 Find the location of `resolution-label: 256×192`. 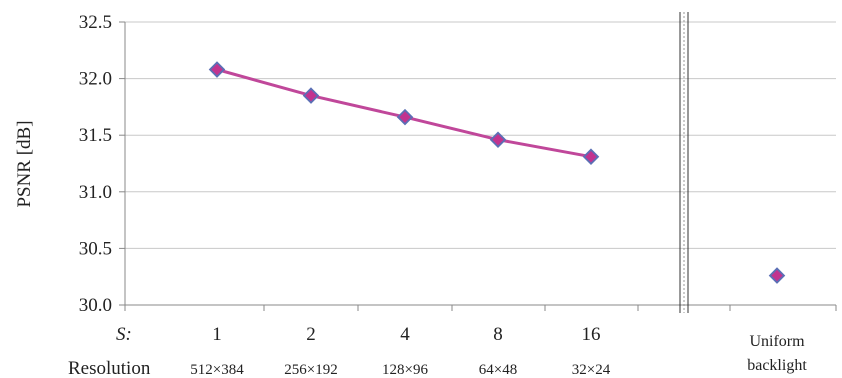

resolution-label: 256×192 is located at coordinates (310, 370).